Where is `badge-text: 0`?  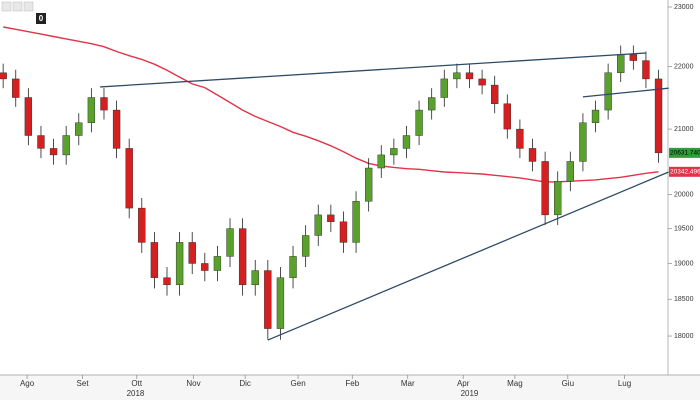
badge-text: 0 is located at coordinates (41, 18).